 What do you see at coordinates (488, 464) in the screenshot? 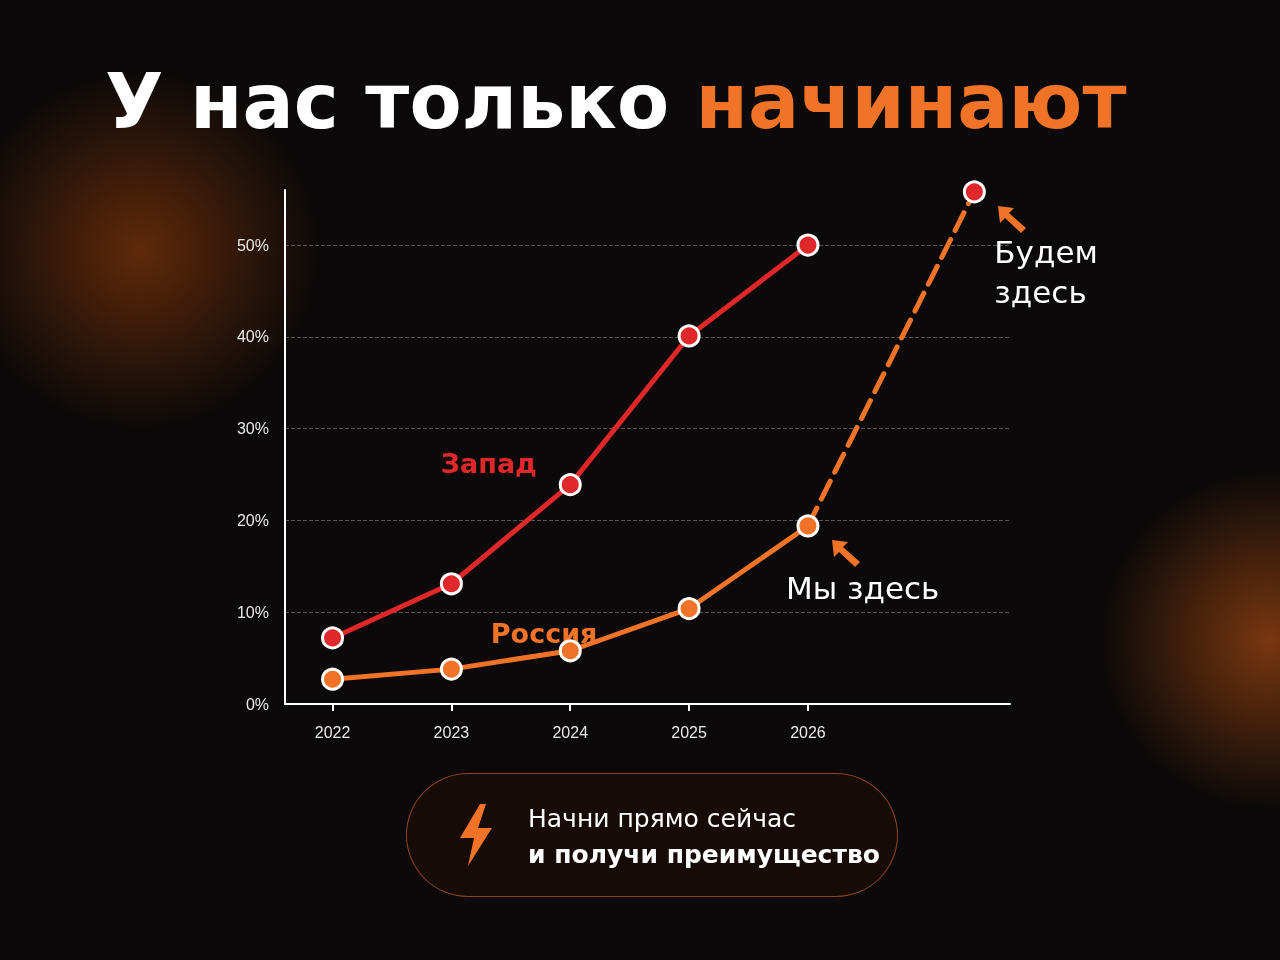
I see `series-label: Запад` at bounding box center [488, 464].